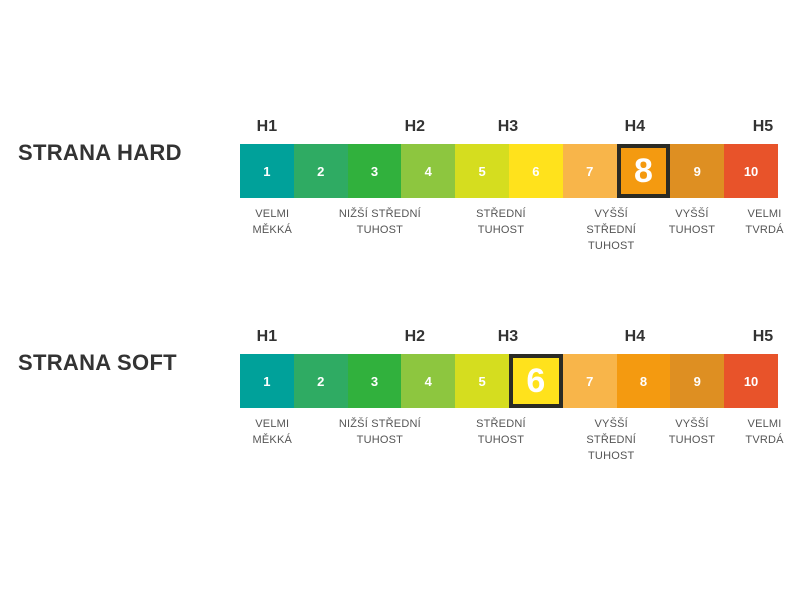 This screenshot has height=600, width=800. Describe the element at coordinates (267, 336) in the screenshot. I see `h-label-h1-soft: H1` at that location.